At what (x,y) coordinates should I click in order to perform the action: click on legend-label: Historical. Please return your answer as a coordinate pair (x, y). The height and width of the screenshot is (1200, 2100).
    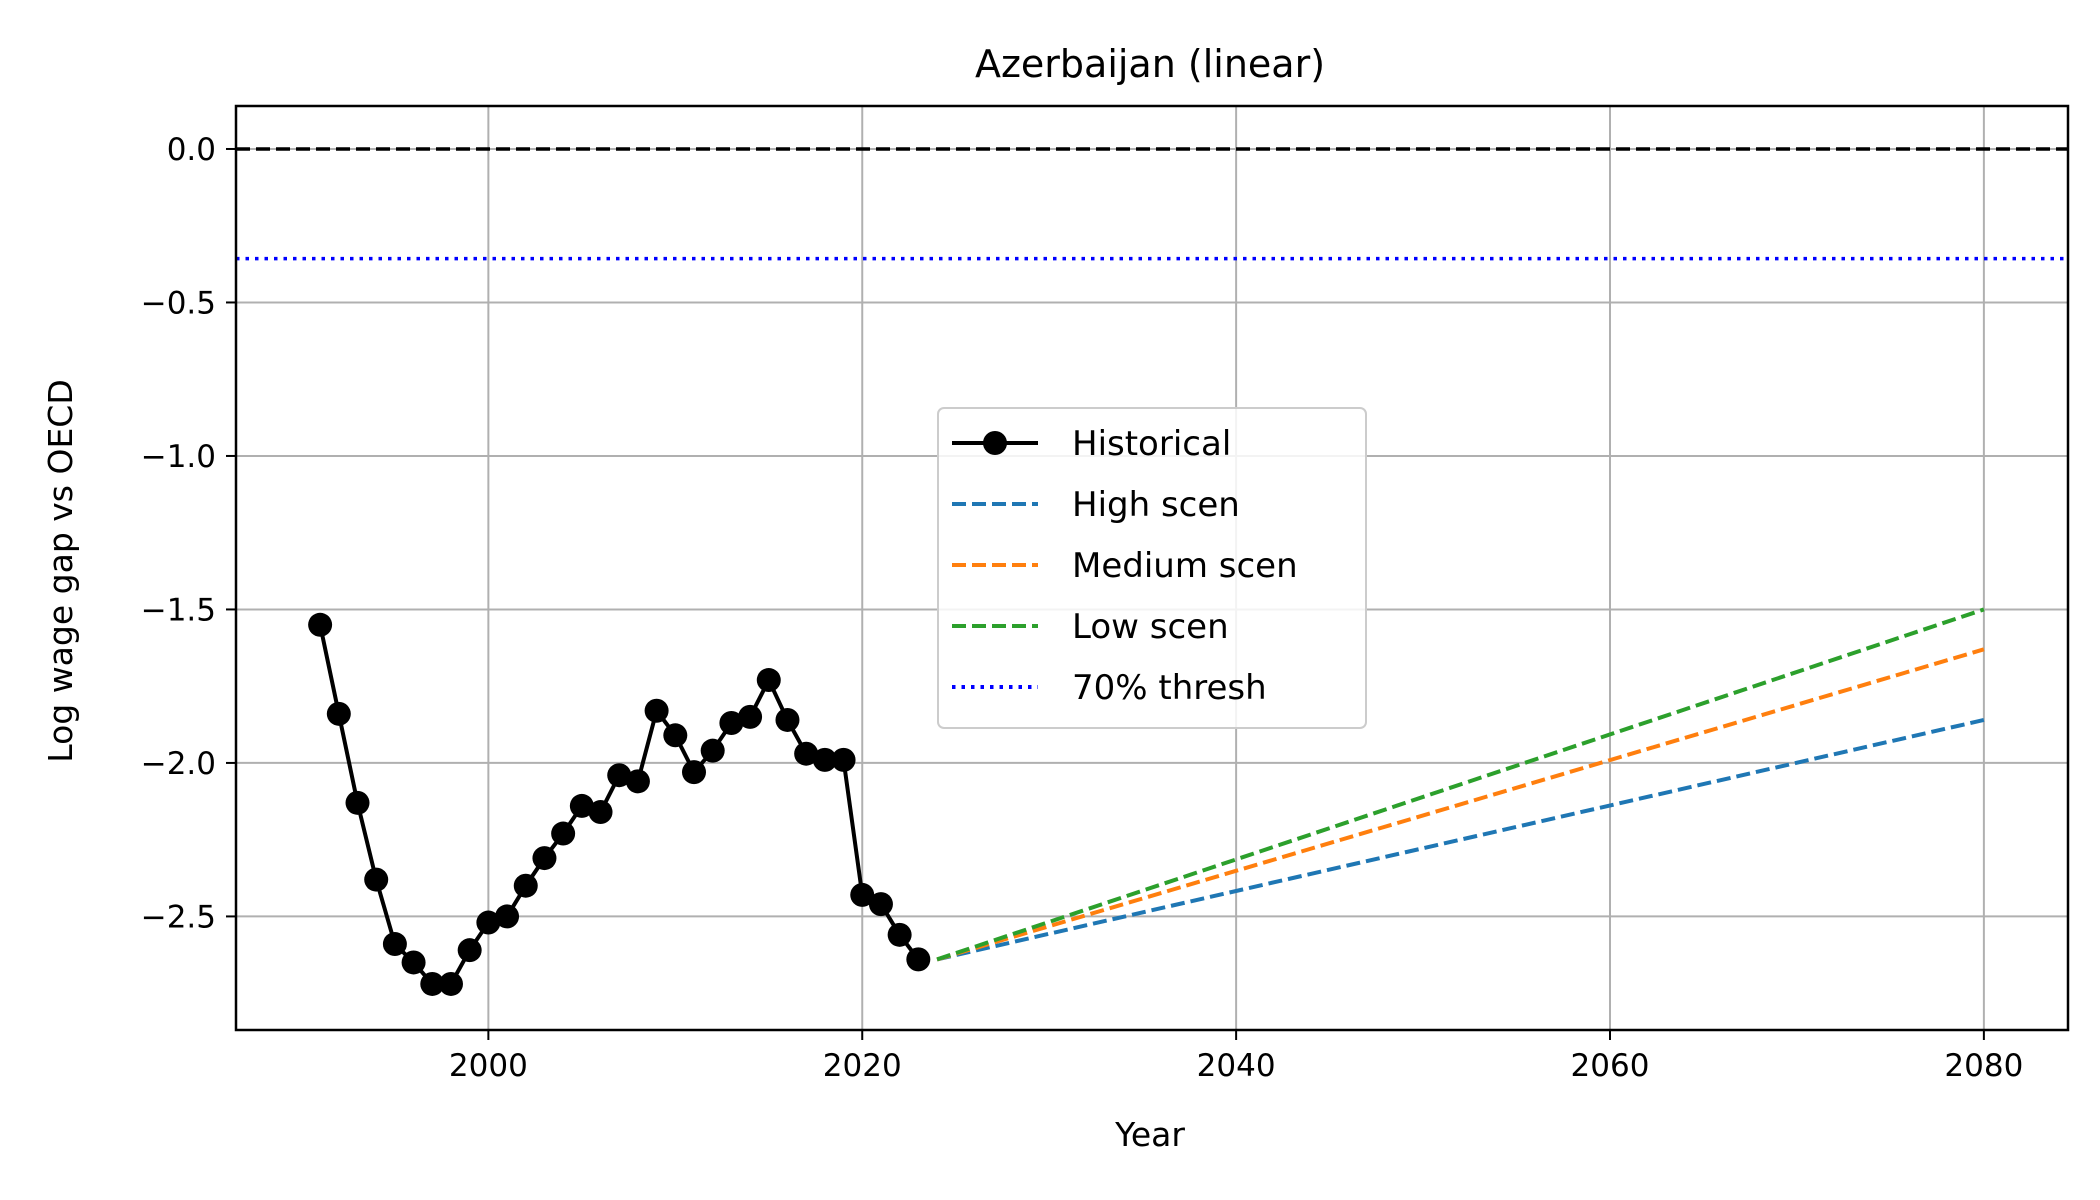
    Looking at the image, I should click on (1151, 444).